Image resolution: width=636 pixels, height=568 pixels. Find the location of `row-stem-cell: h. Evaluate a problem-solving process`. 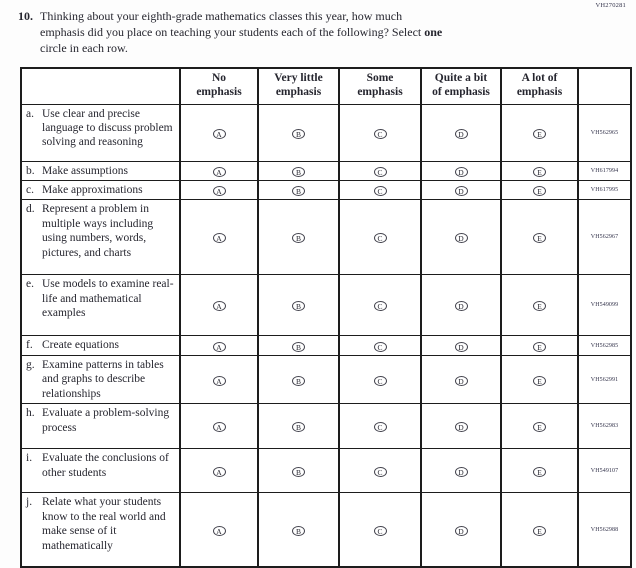

row-stem-cell: h. Evaluate a problem-solving process is located at coordinates (100, 426).